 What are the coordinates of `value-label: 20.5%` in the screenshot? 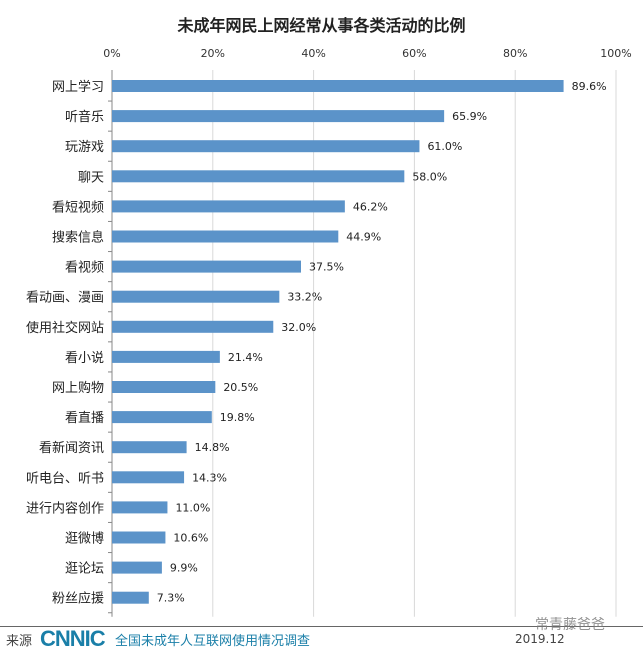 It's located at (240, 387).